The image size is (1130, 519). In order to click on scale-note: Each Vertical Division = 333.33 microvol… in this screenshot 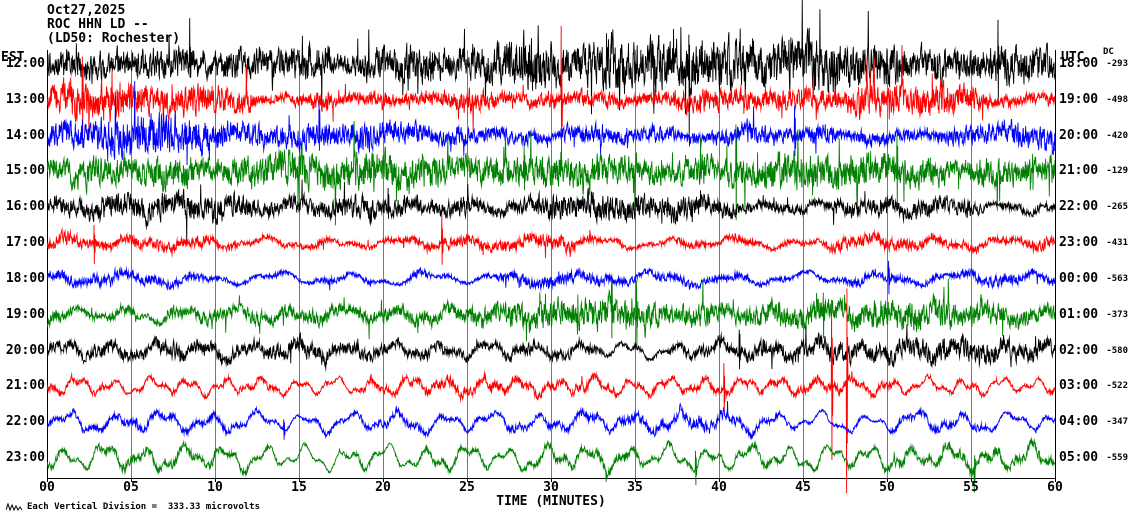, I will do `click(133, 507)`.